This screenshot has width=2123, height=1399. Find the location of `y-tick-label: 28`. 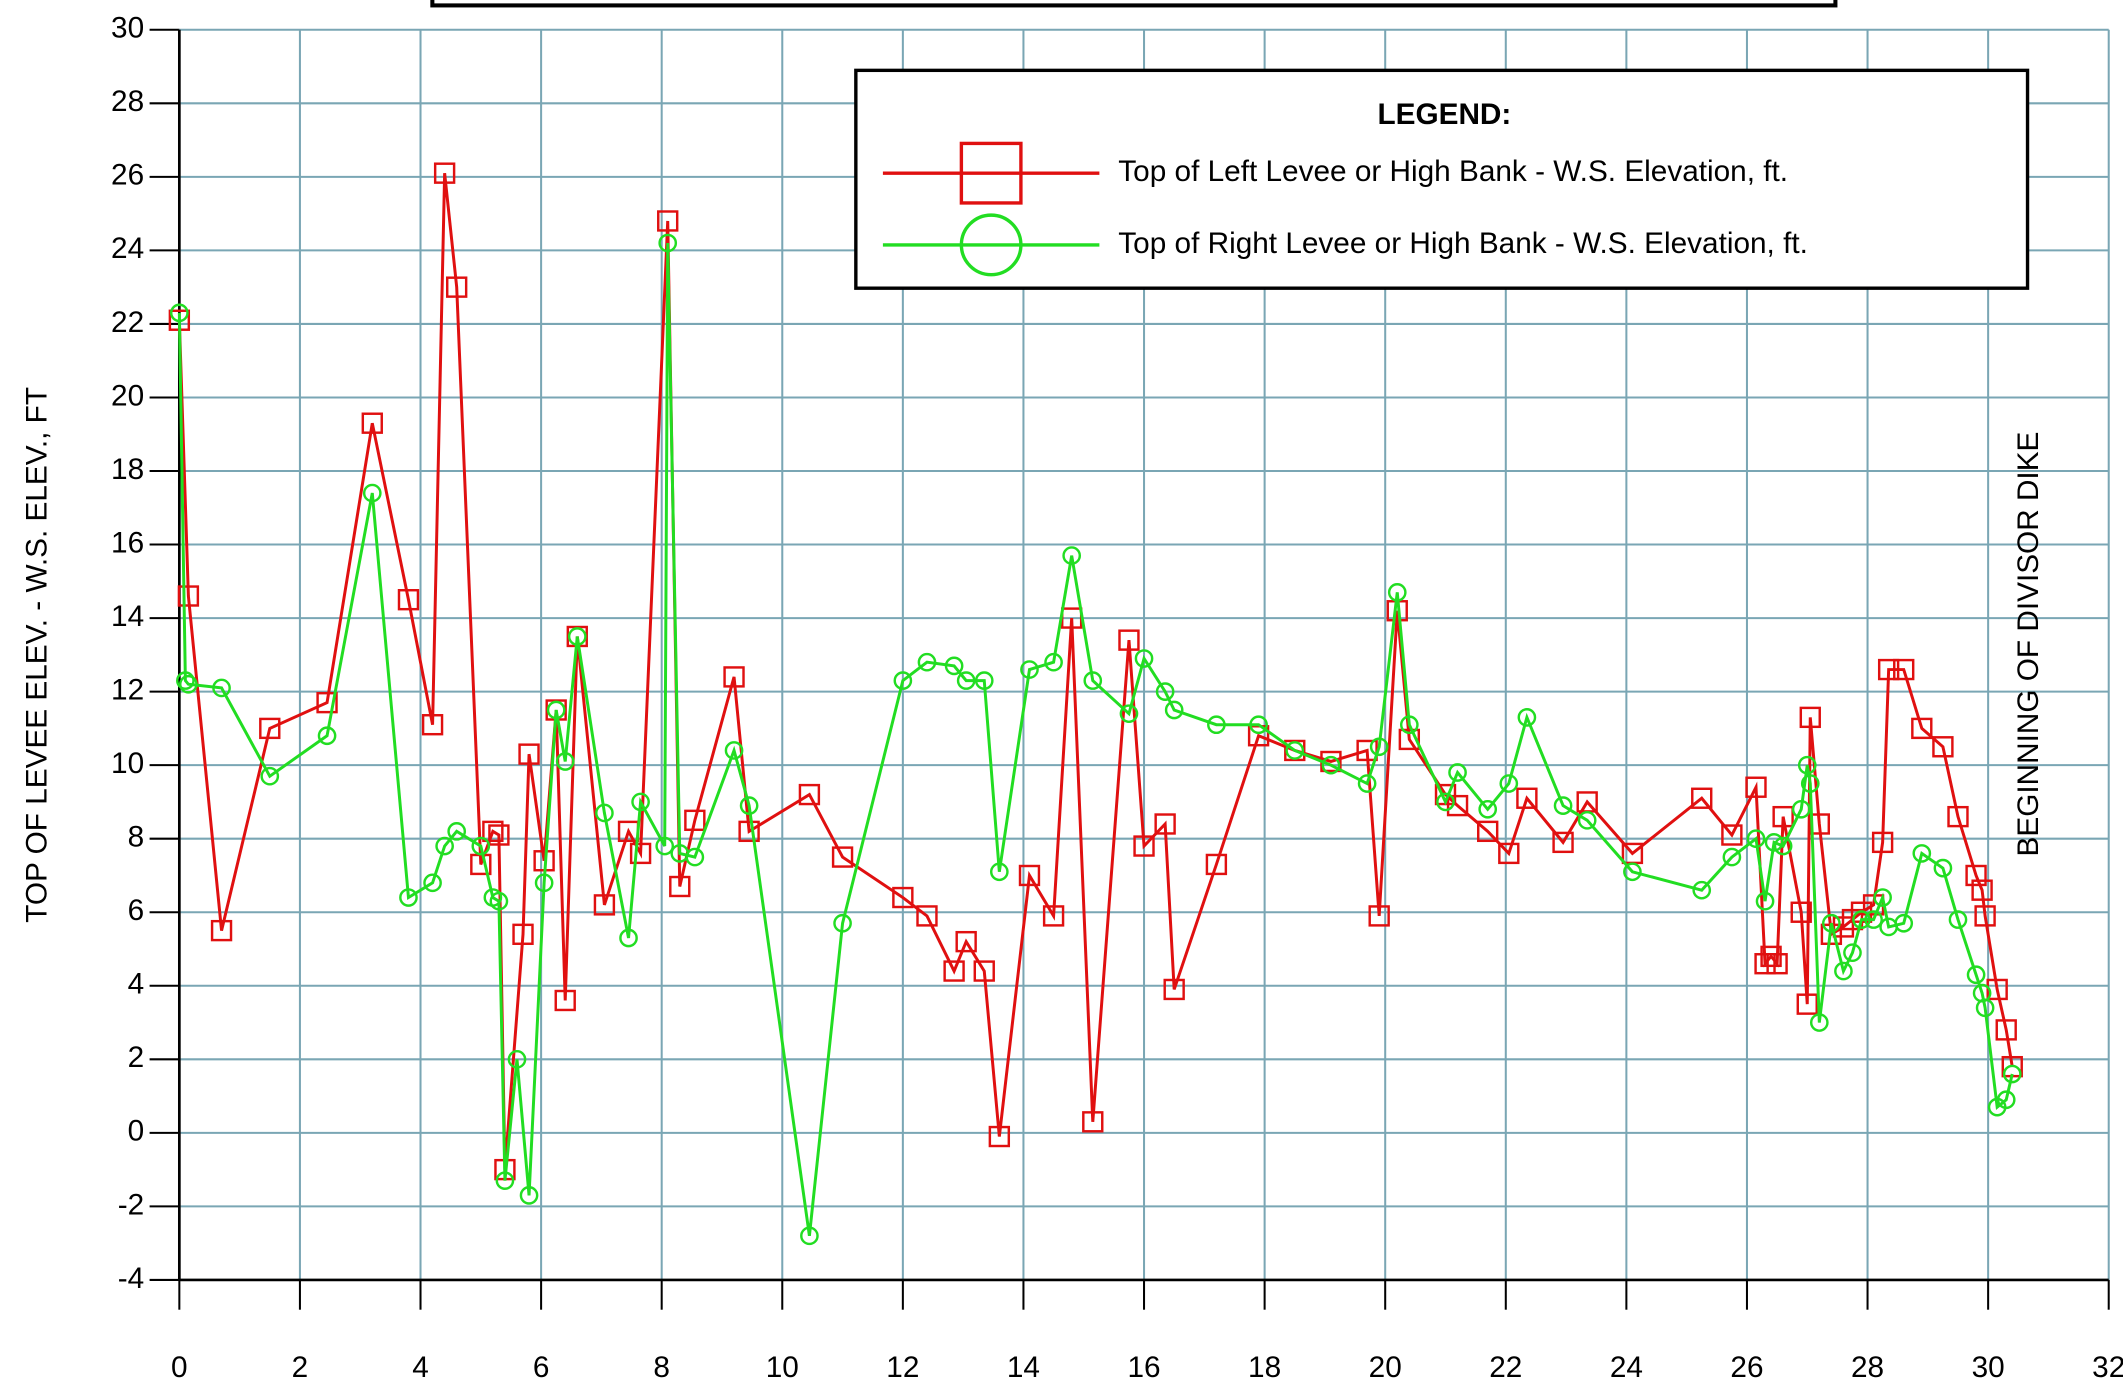

y-tick-label: 28 is located at coordinates (127, 101).